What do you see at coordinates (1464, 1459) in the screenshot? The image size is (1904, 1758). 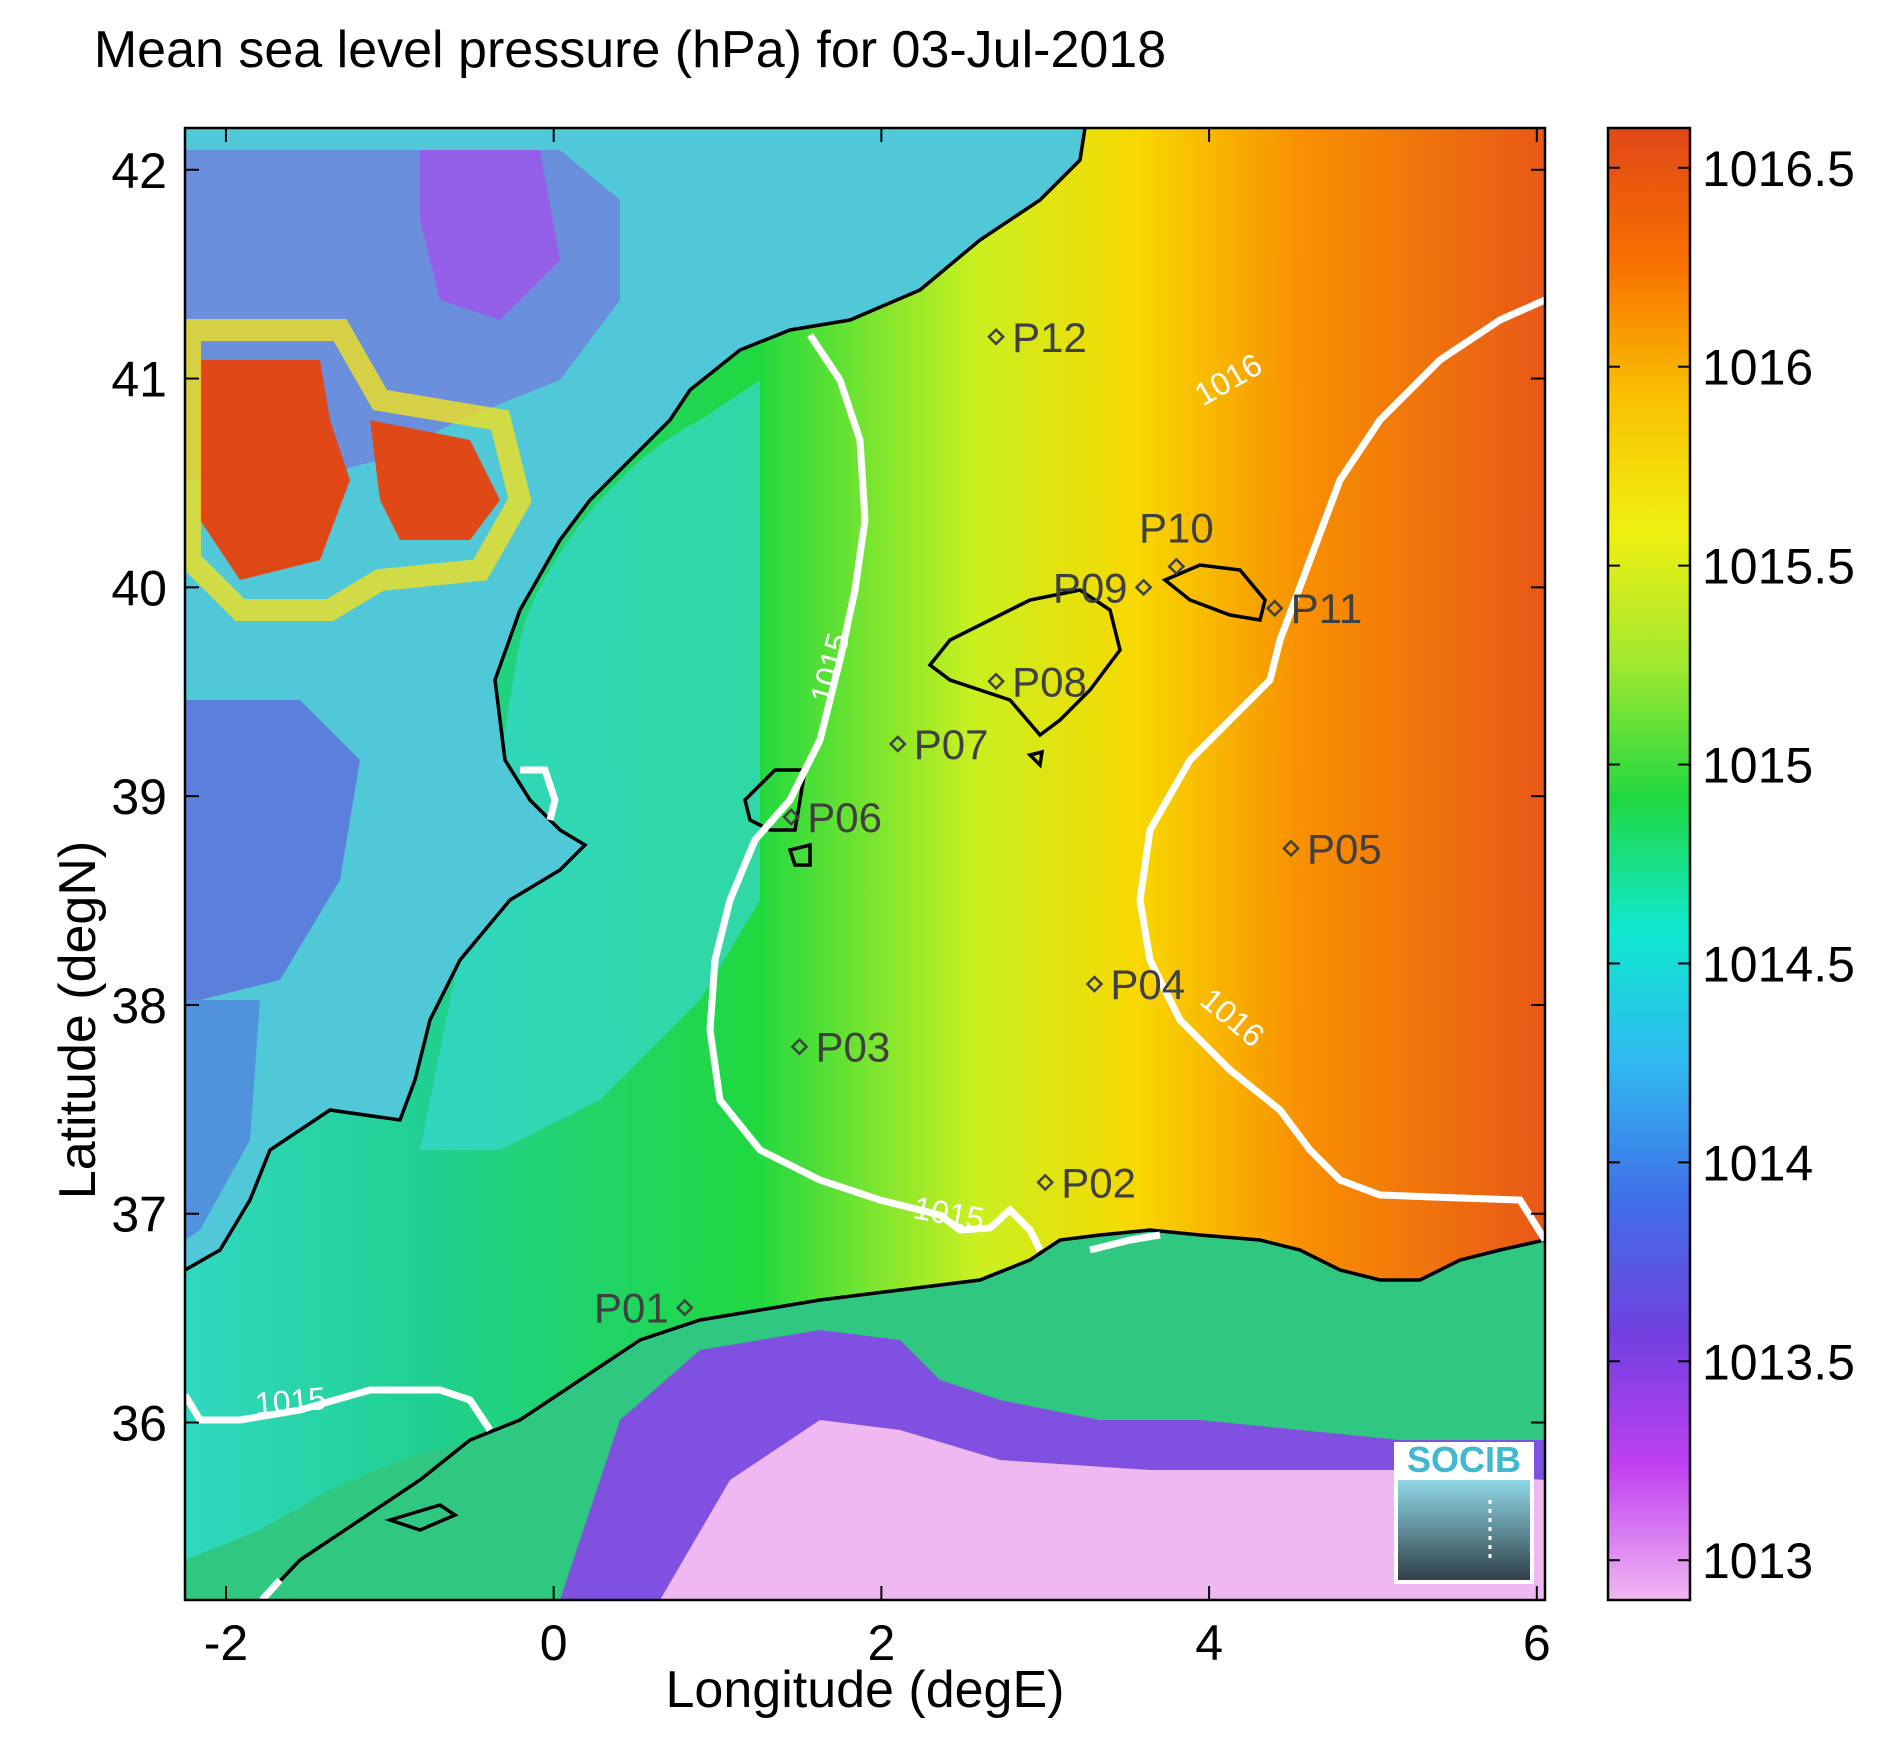 I see `socib-logo-text: SOCIB` at bounding box center [1464, 1459].